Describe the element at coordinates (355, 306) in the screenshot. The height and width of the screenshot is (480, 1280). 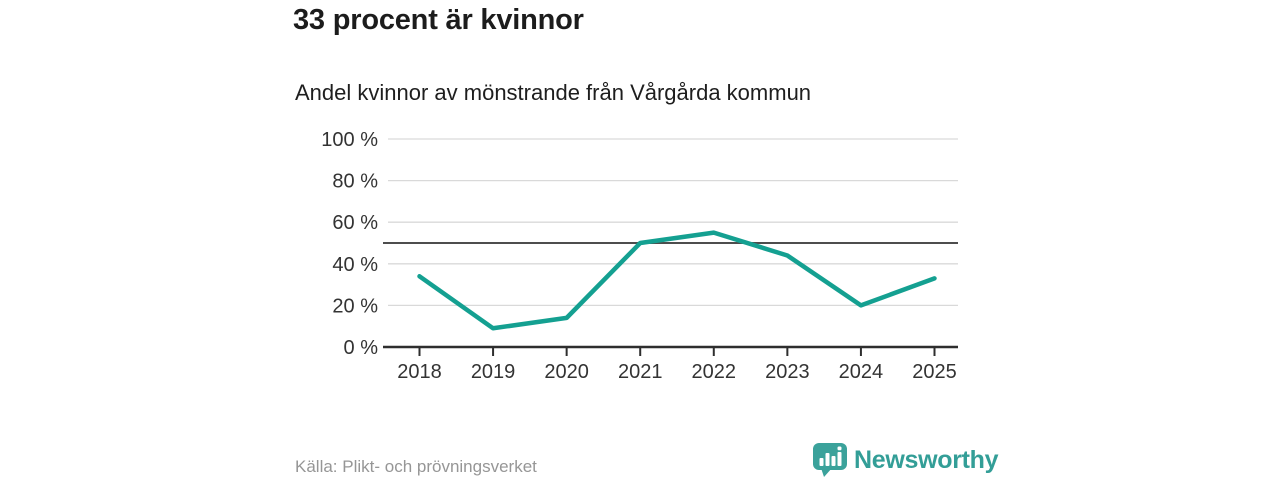
I see `y-tick-label: 20 %` at that location.